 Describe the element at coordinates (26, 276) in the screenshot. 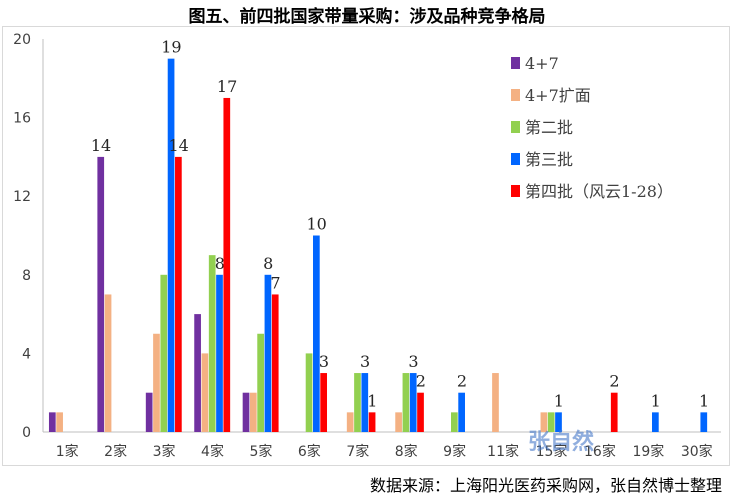

I see `y-tick-label: 8` at that location.